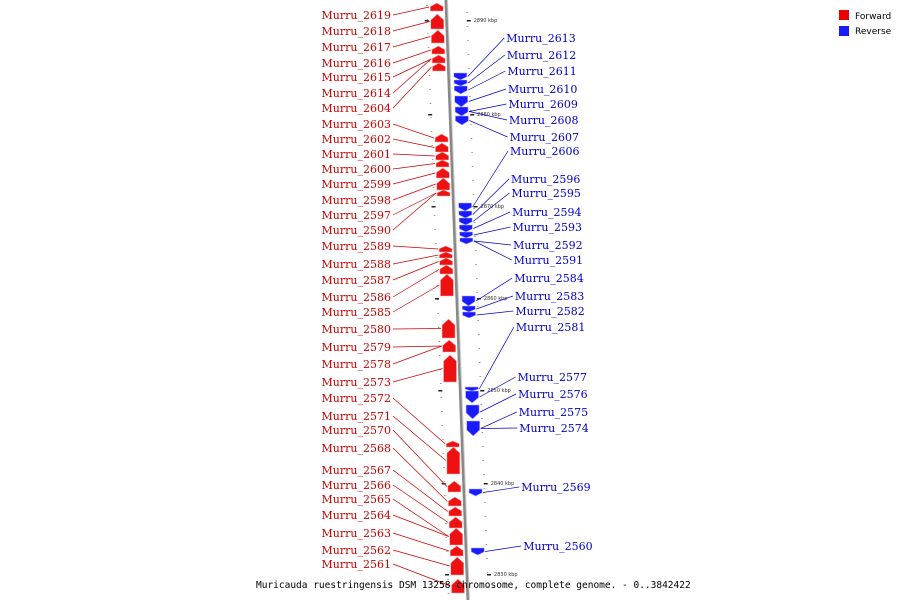  Describe the element at coordinates (356, 347) in the screenshot. I see `forward-gene-label: Murru_2579` at that location.